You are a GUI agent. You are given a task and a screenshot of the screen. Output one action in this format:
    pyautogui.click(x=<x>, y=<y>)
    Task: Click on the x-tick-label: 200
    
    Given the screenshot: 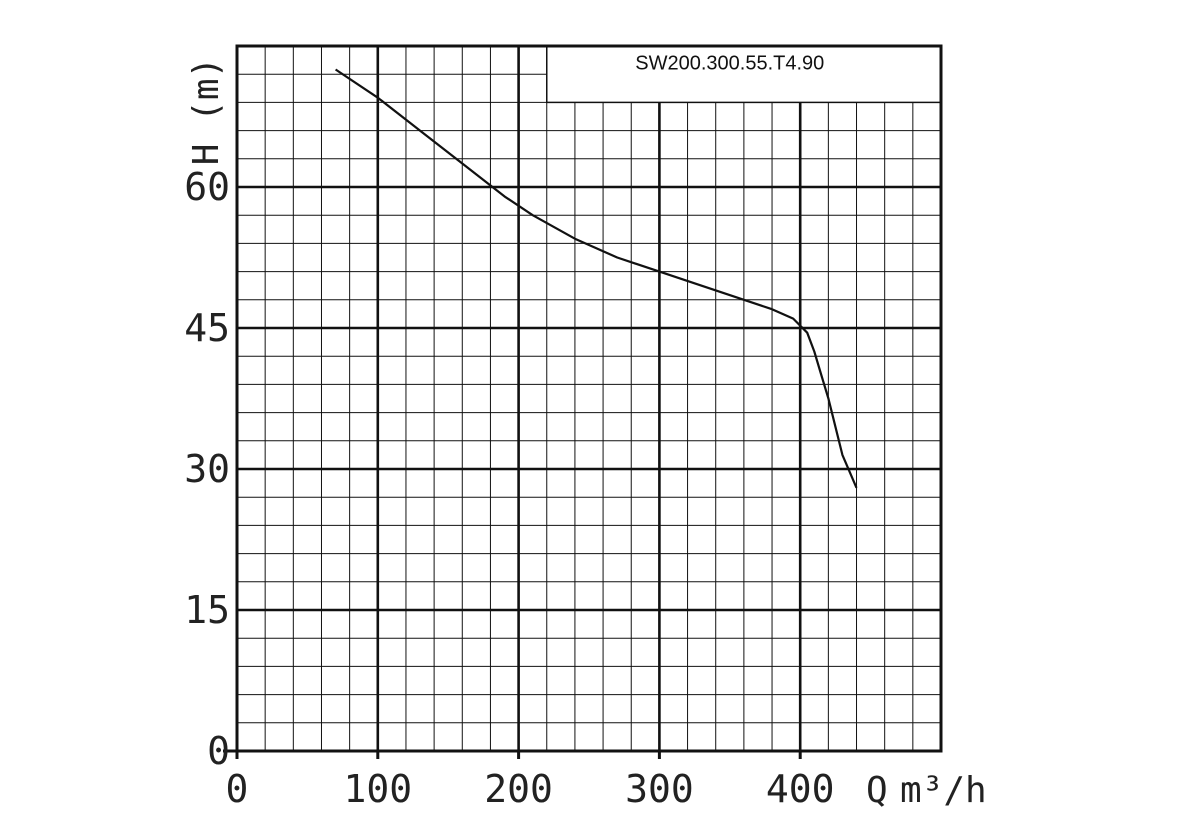 What is the action you would take?
    pyautogui.click(x=518, y=789)
    